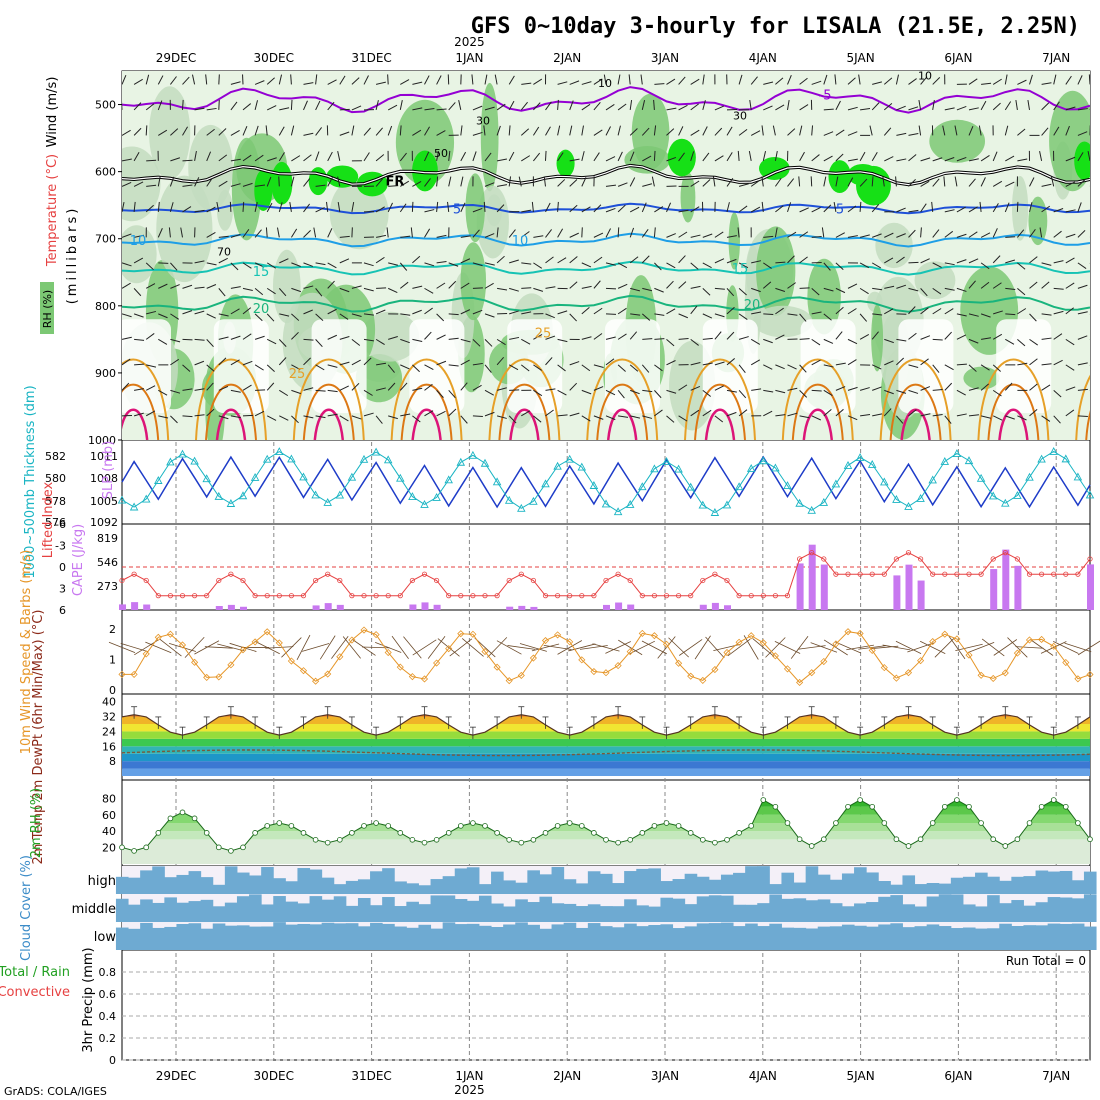  What do you see at coordinates (606, 765) in the screenshot?
I see `temp-color-band` at bounding box center [606, 765].